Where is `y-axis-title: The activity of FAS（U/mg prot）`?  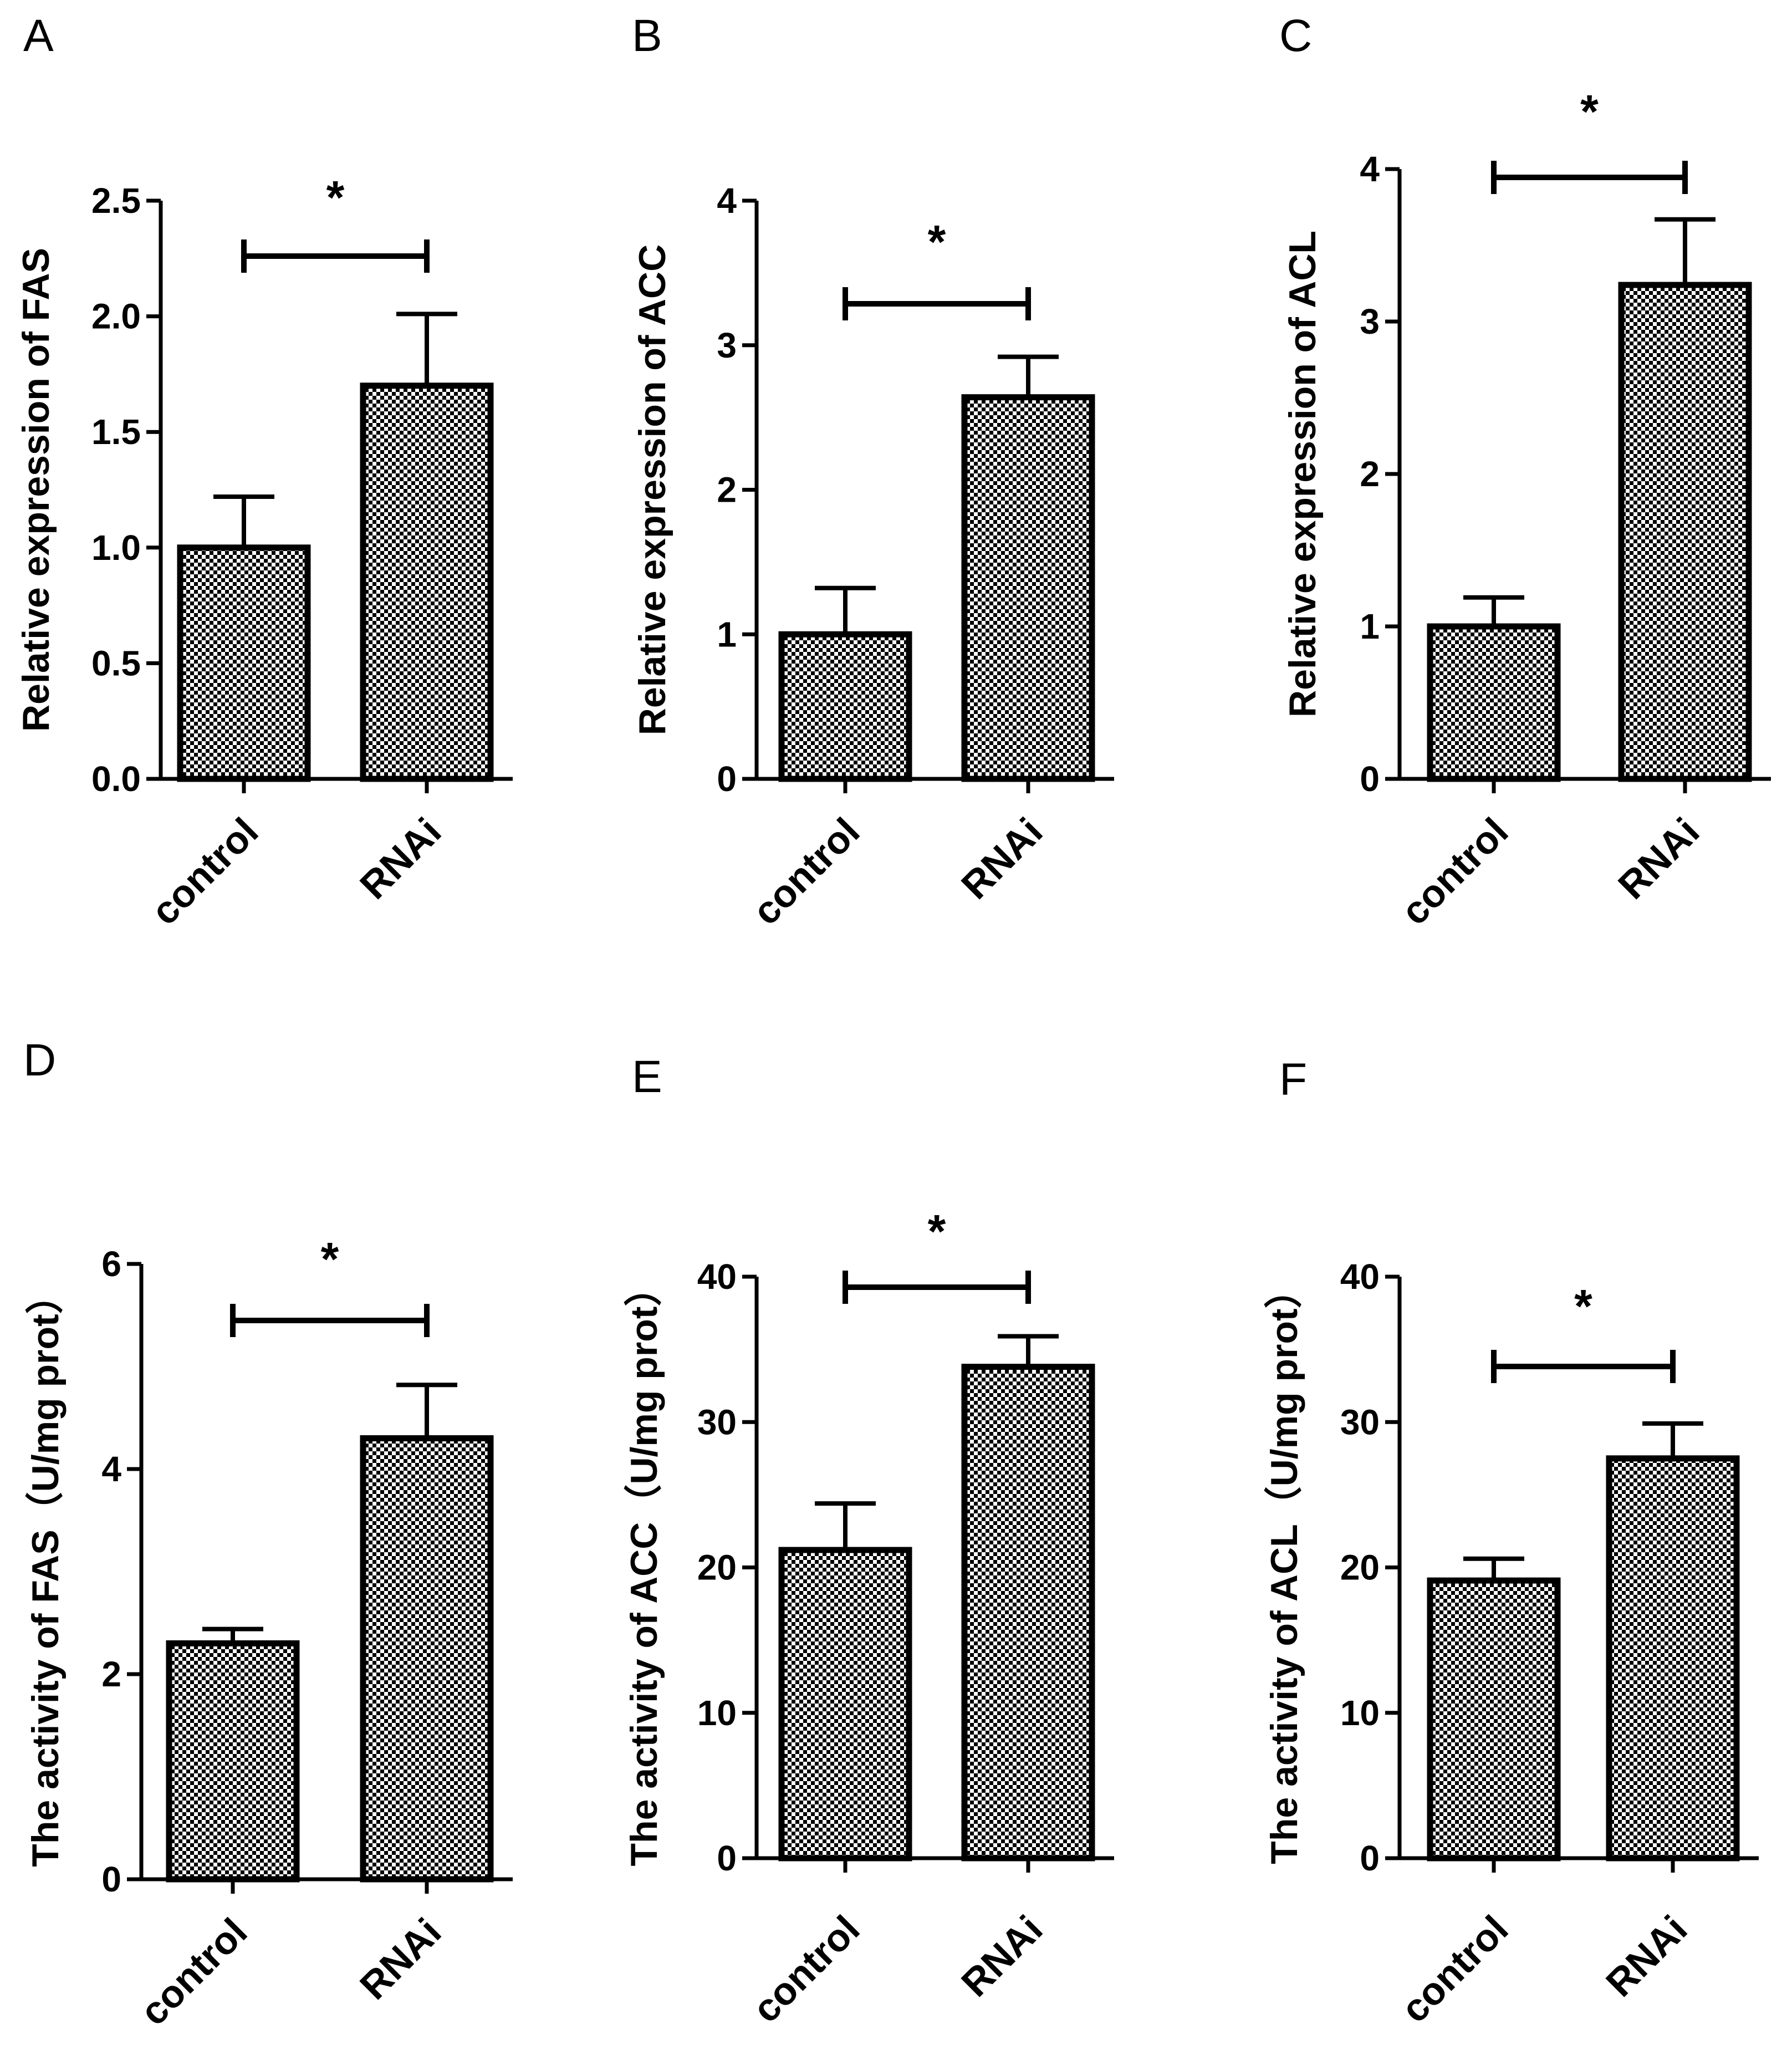 y-axis-title: The activity of FAS（U/mg prot） is located at coordinates (45, 1571).